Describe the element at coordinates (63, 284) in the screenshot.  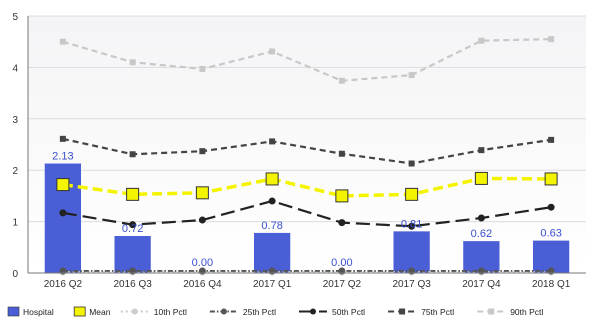
I see `x-tick-label: 2016 Q2` at that location.